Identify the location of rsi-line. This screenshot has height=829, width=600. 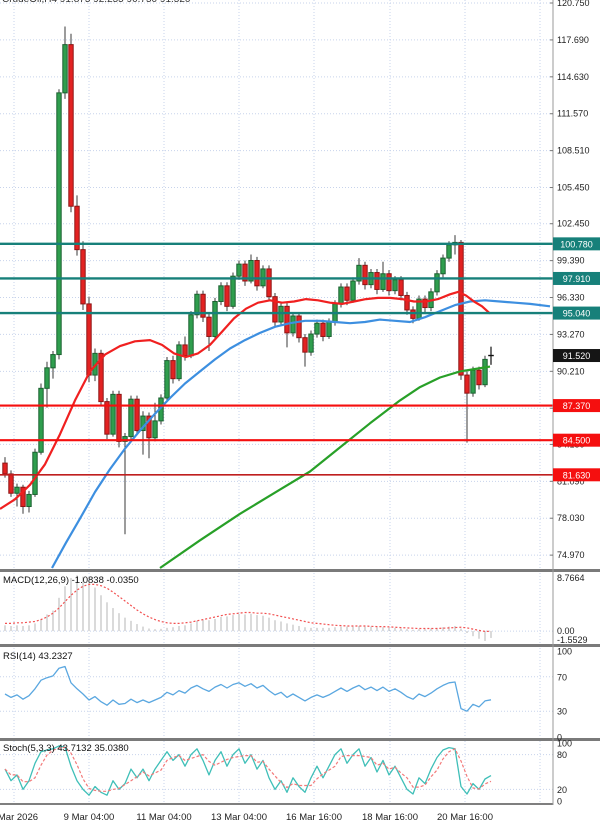
(248, 688).